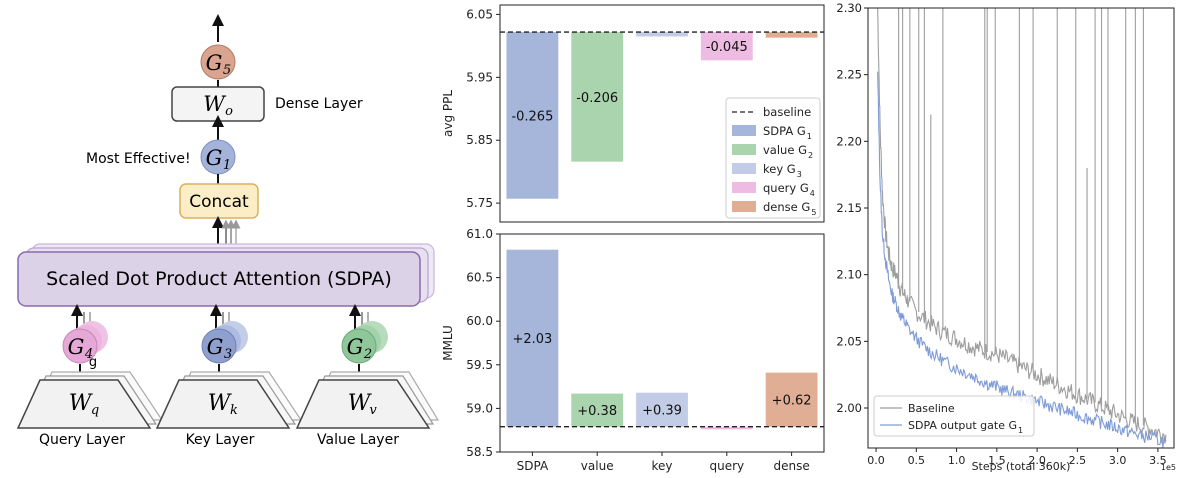  What do you see at coordinates (367, 376) in the screenshot?
I see `value-branch: G 2 W v Value Layer` at bounding box center [367, 376].